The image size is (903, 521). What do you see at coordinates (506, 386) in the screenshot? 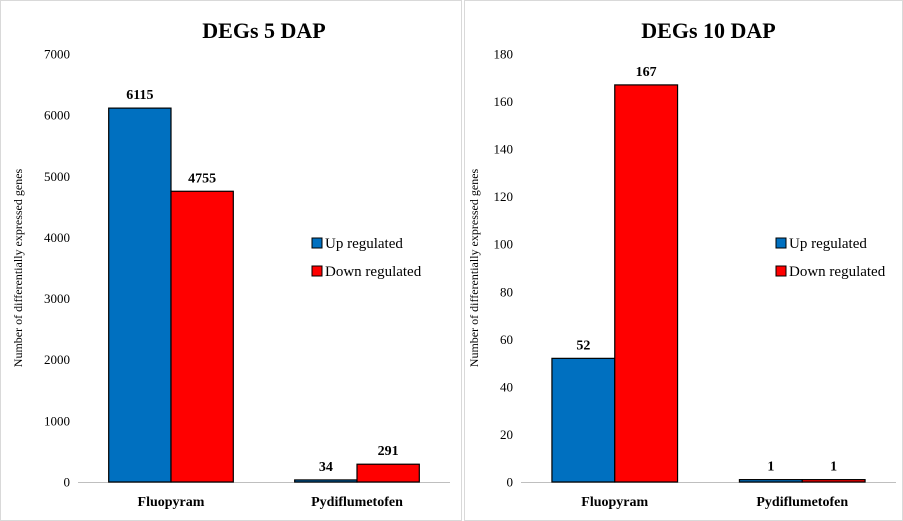
I see `y-tick-label: 40` at bounding box center [506, 386].